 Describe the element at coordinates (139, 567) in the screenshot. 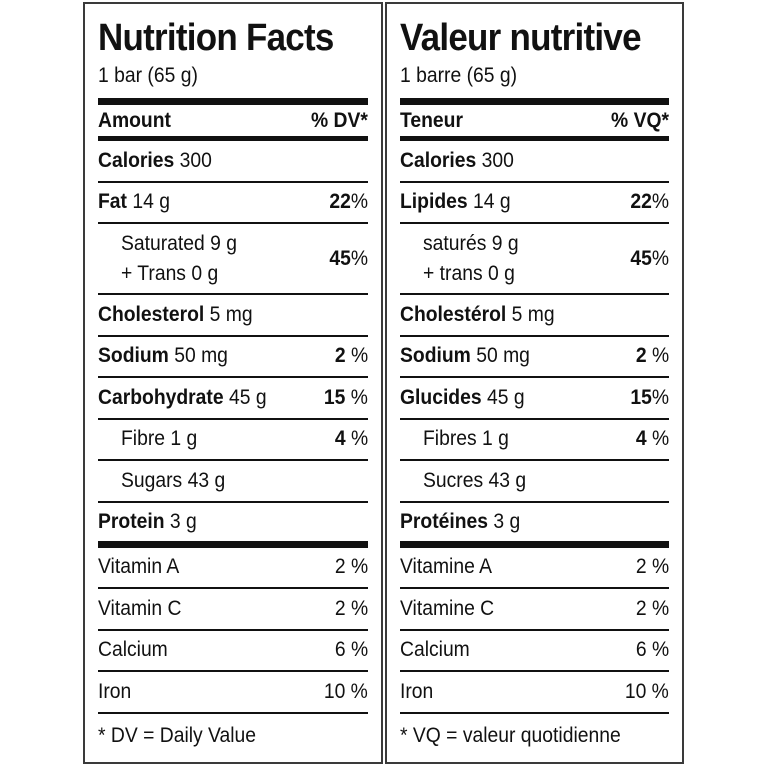

I see `vitamin-a-label: Vitamin A` at that location.